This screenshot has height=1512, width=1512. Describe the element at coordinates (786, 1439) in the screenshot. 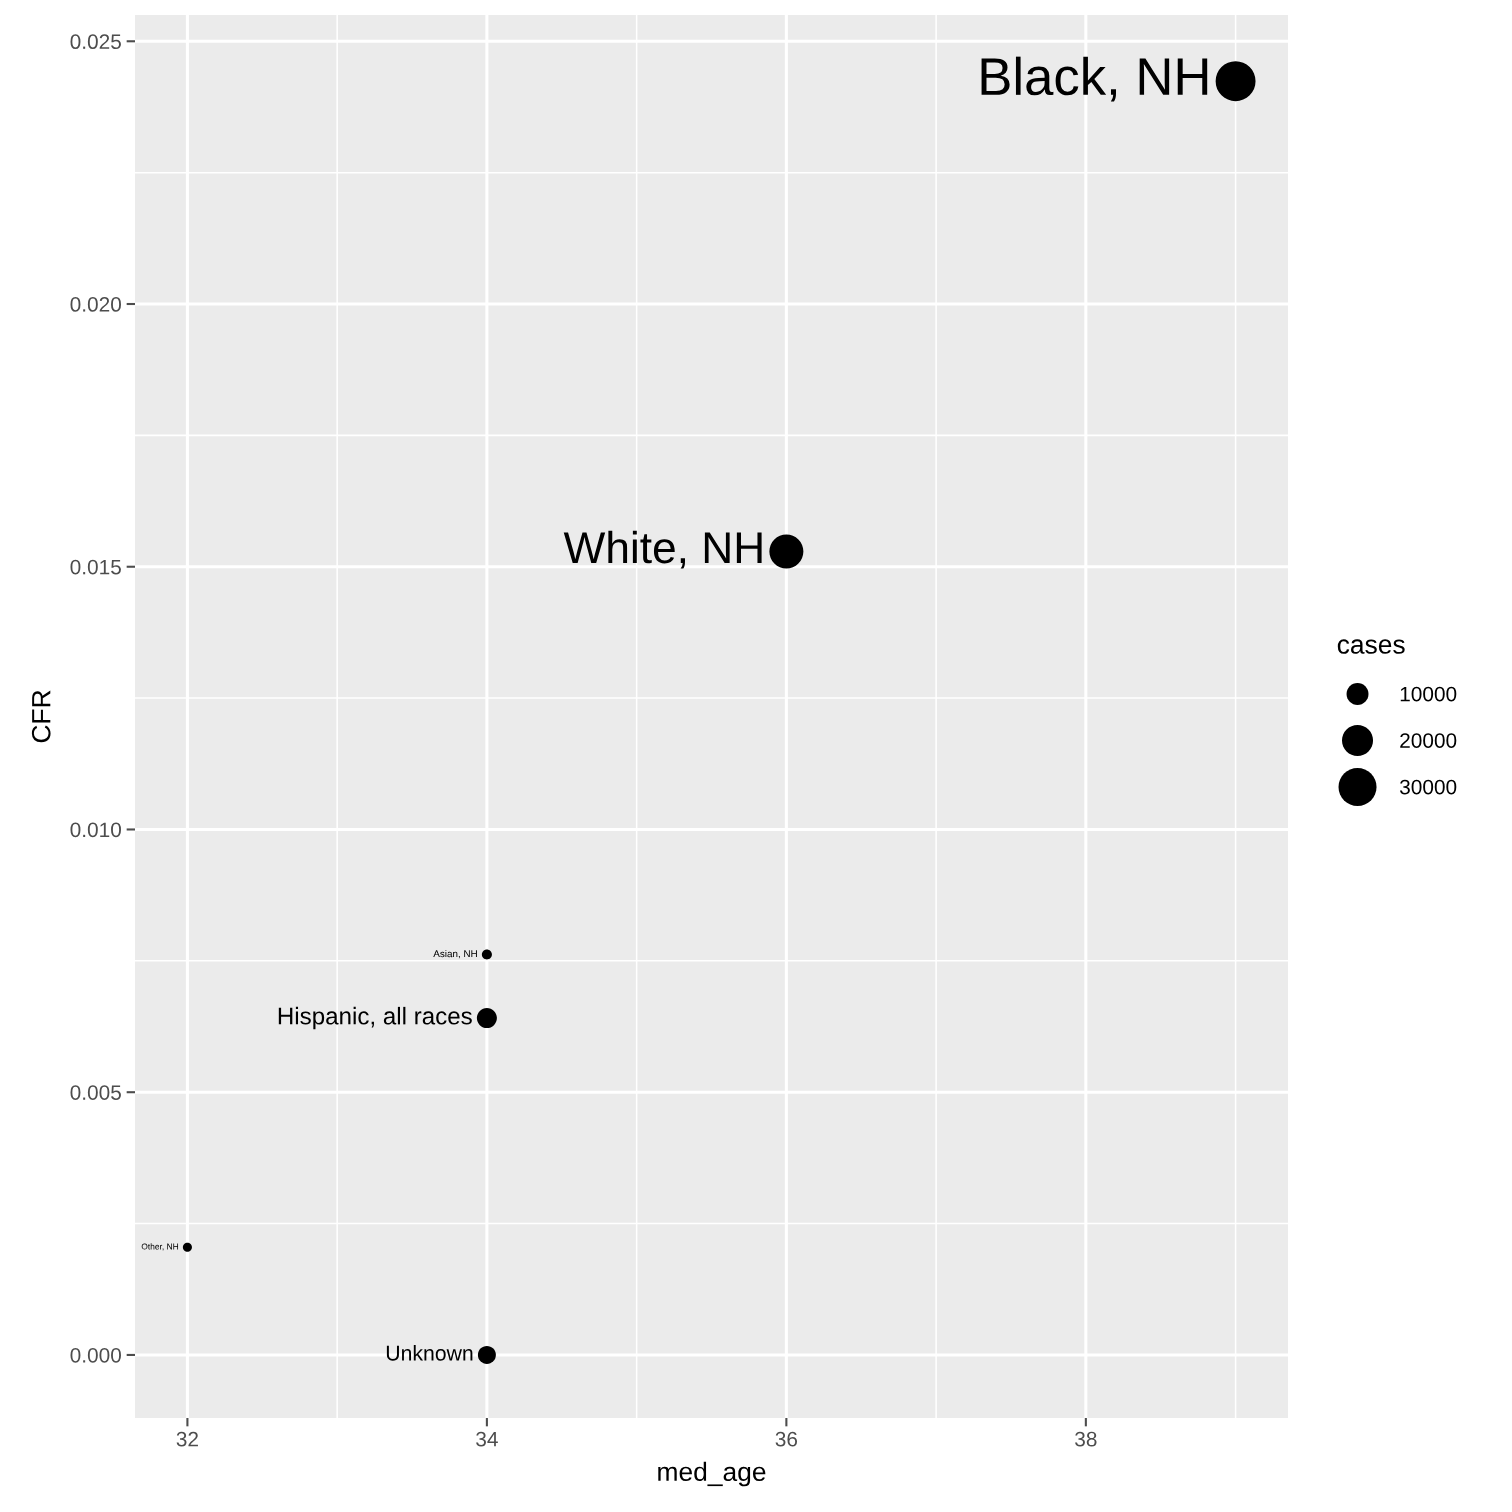

I see `x-tick-label: 36` at that location.